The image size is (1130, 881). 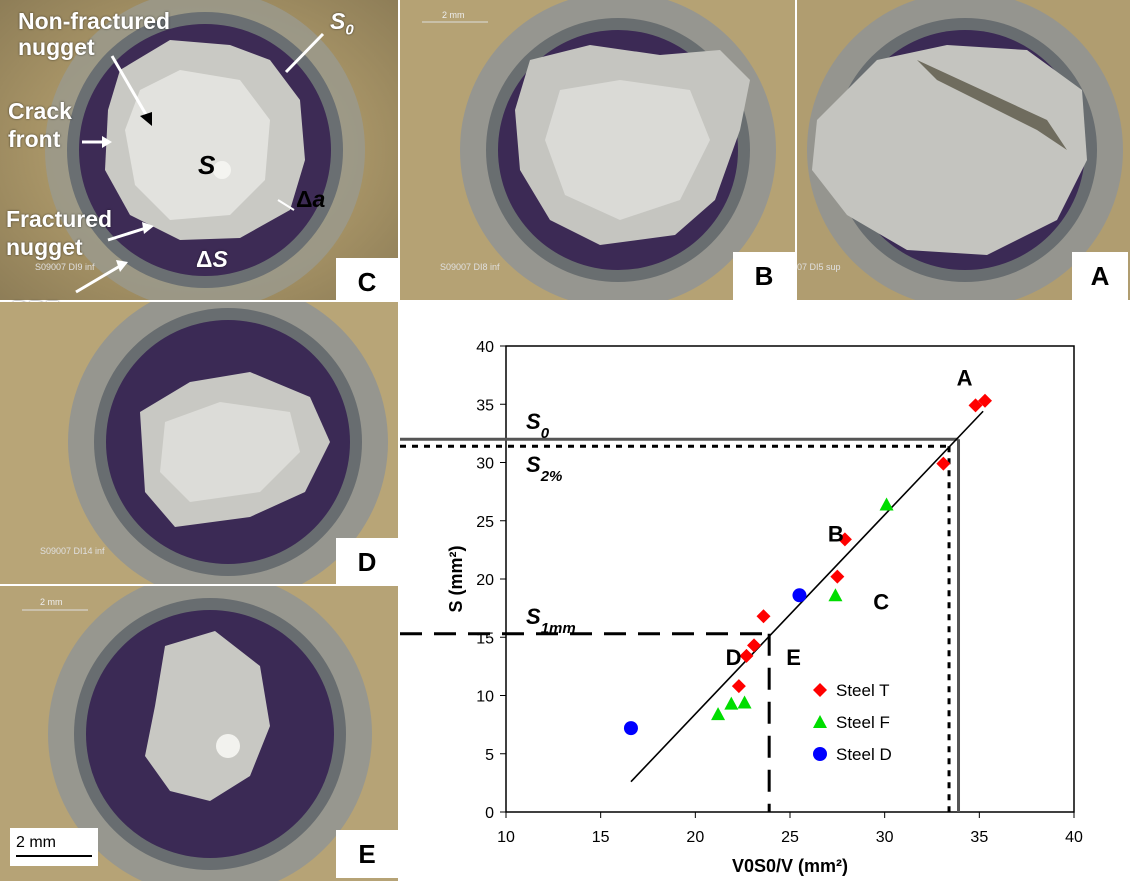 I want to click on ref-label-s2: S2%, so click(x=544, y=468).